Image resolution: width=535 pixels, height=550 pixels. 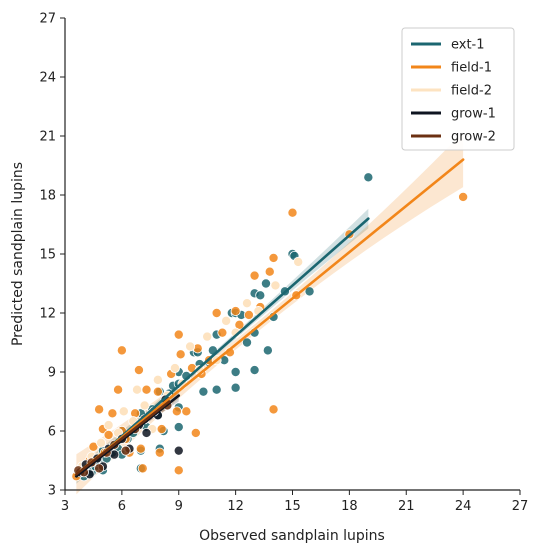 I want to click on x-tick-label: 21, so click(x=406, y=506).